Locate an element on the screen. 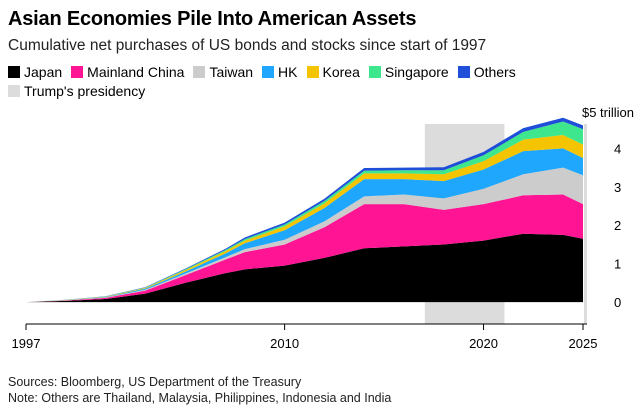 Image resolution: width=639 pixels, height=414 pixels. legend-label-korea: Korea is located at coordinates (341, 71).